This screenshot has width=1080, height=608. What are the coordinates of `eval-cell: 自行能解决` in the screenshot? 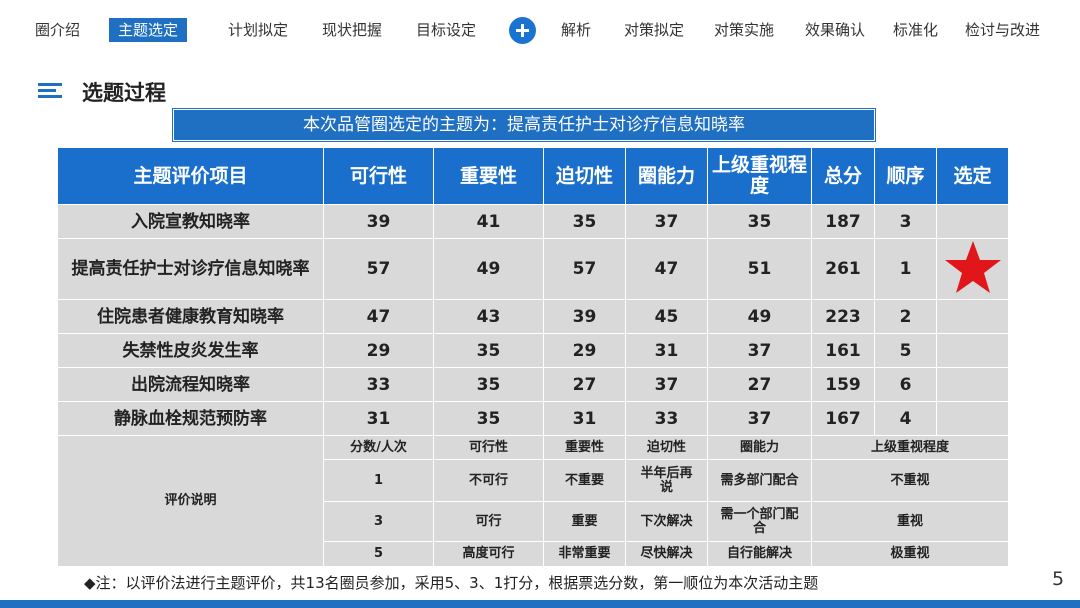 It's located at (759, 554).